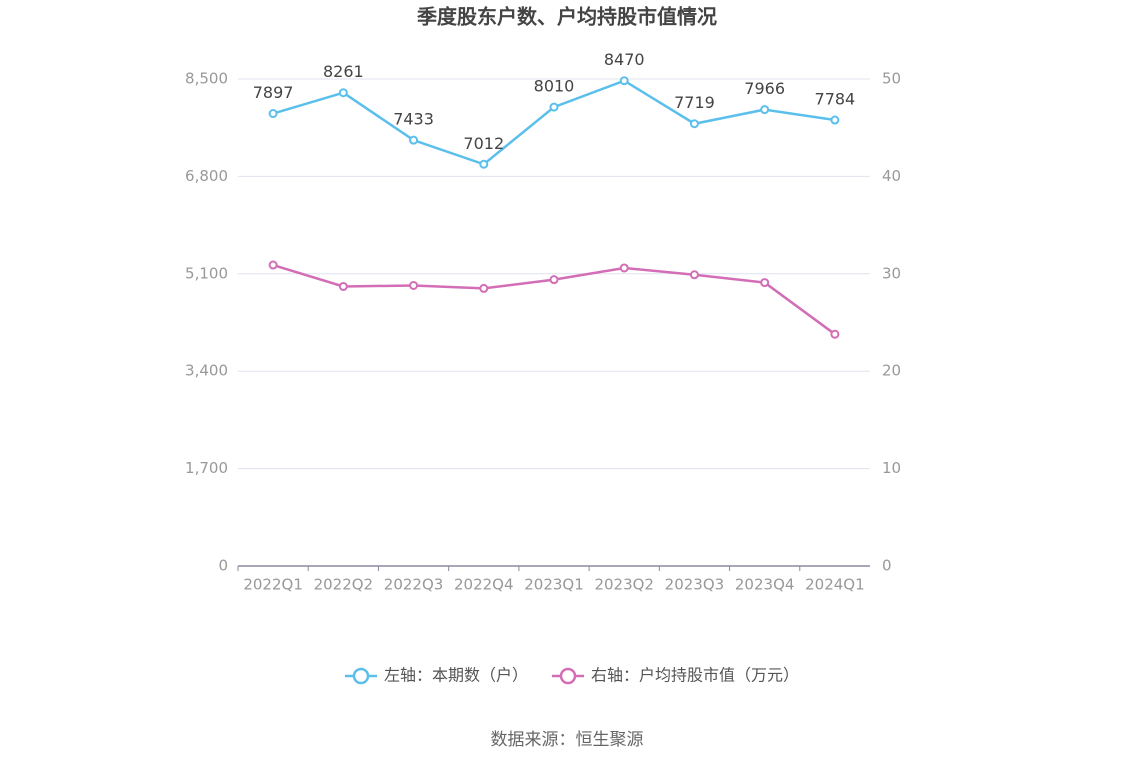 The image size is (1134, 766). I want to click on y-tick-label: 8,500, so click(206, 79).